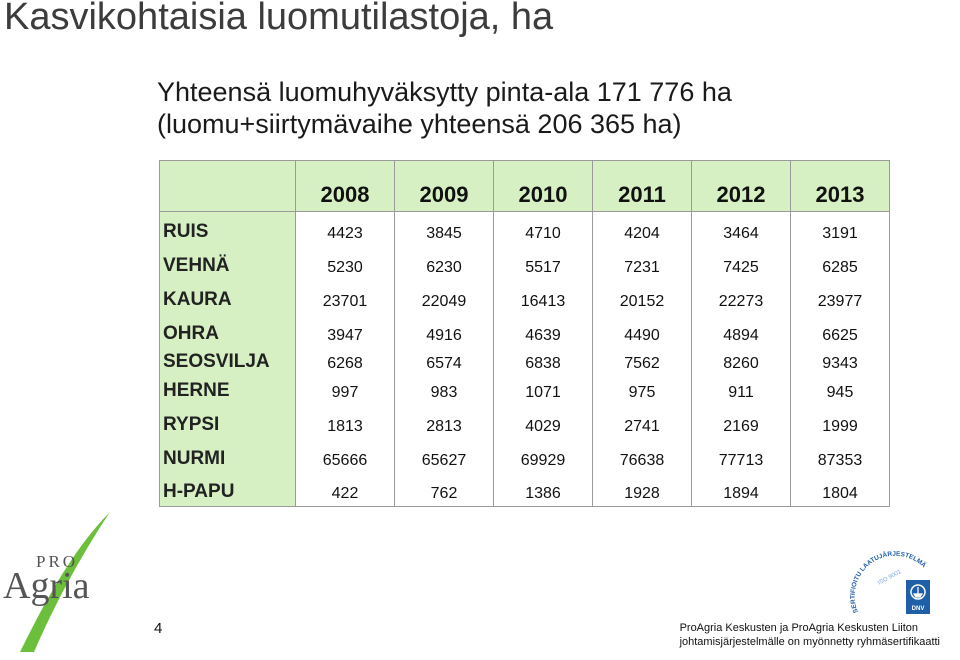 The height and width of the screenshot is (660, 960). Describe the element at coordinates (741, 489) in the screenshot. I see `value-cell: 1894` at that location.